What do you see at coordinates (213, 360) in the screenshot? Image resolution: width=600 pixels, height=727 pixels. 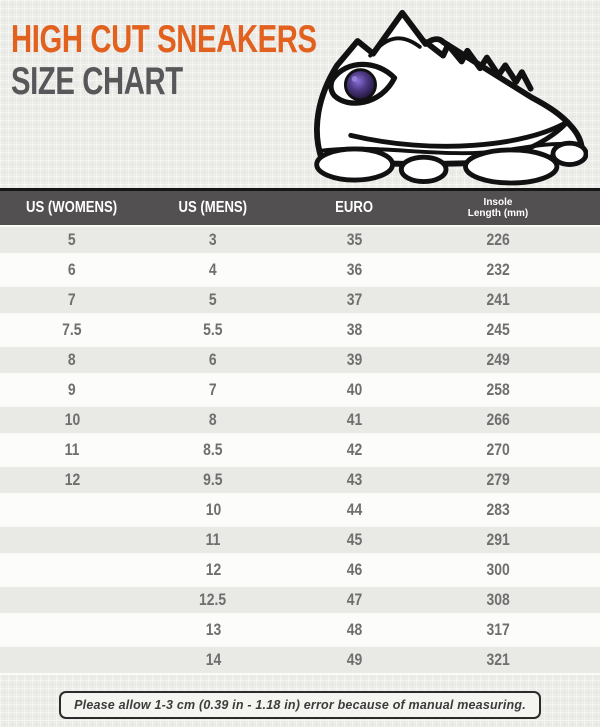 I see `cell-us-mens: 6` at bounding box center [213, 360].